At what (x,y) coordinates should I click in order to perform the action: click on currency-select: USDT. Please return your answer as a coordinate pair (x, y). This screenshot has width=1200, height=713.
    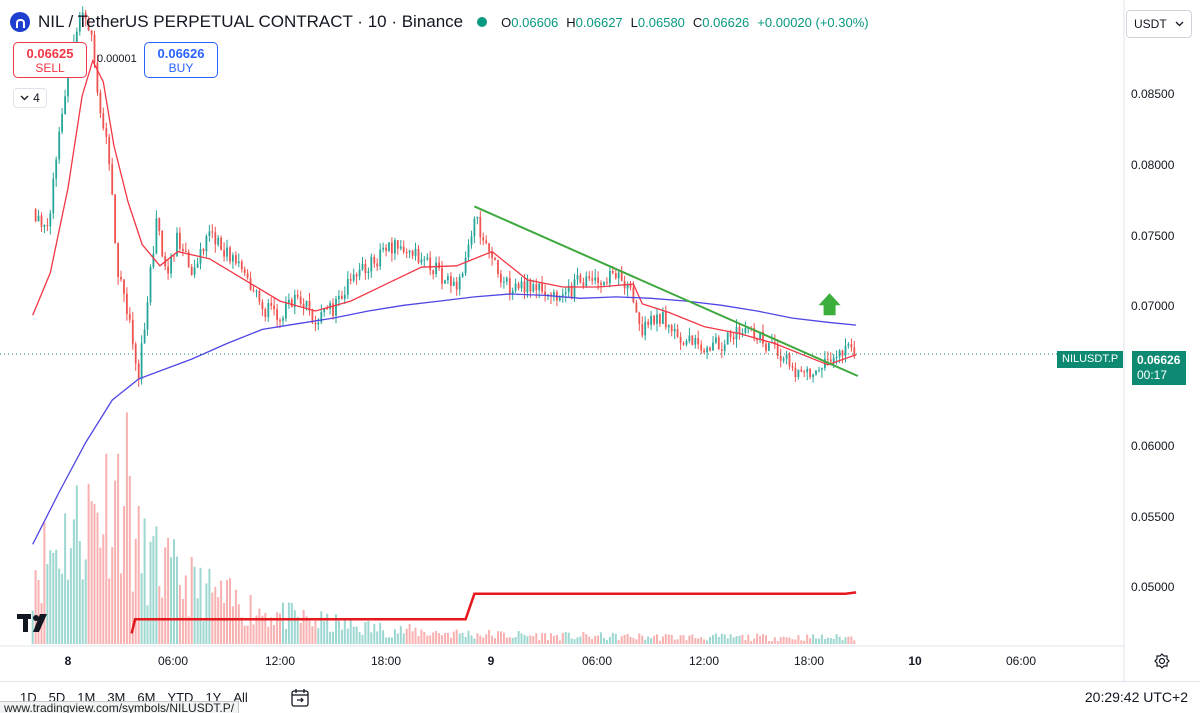
    Looking at the image, I should click on (1159, 24).